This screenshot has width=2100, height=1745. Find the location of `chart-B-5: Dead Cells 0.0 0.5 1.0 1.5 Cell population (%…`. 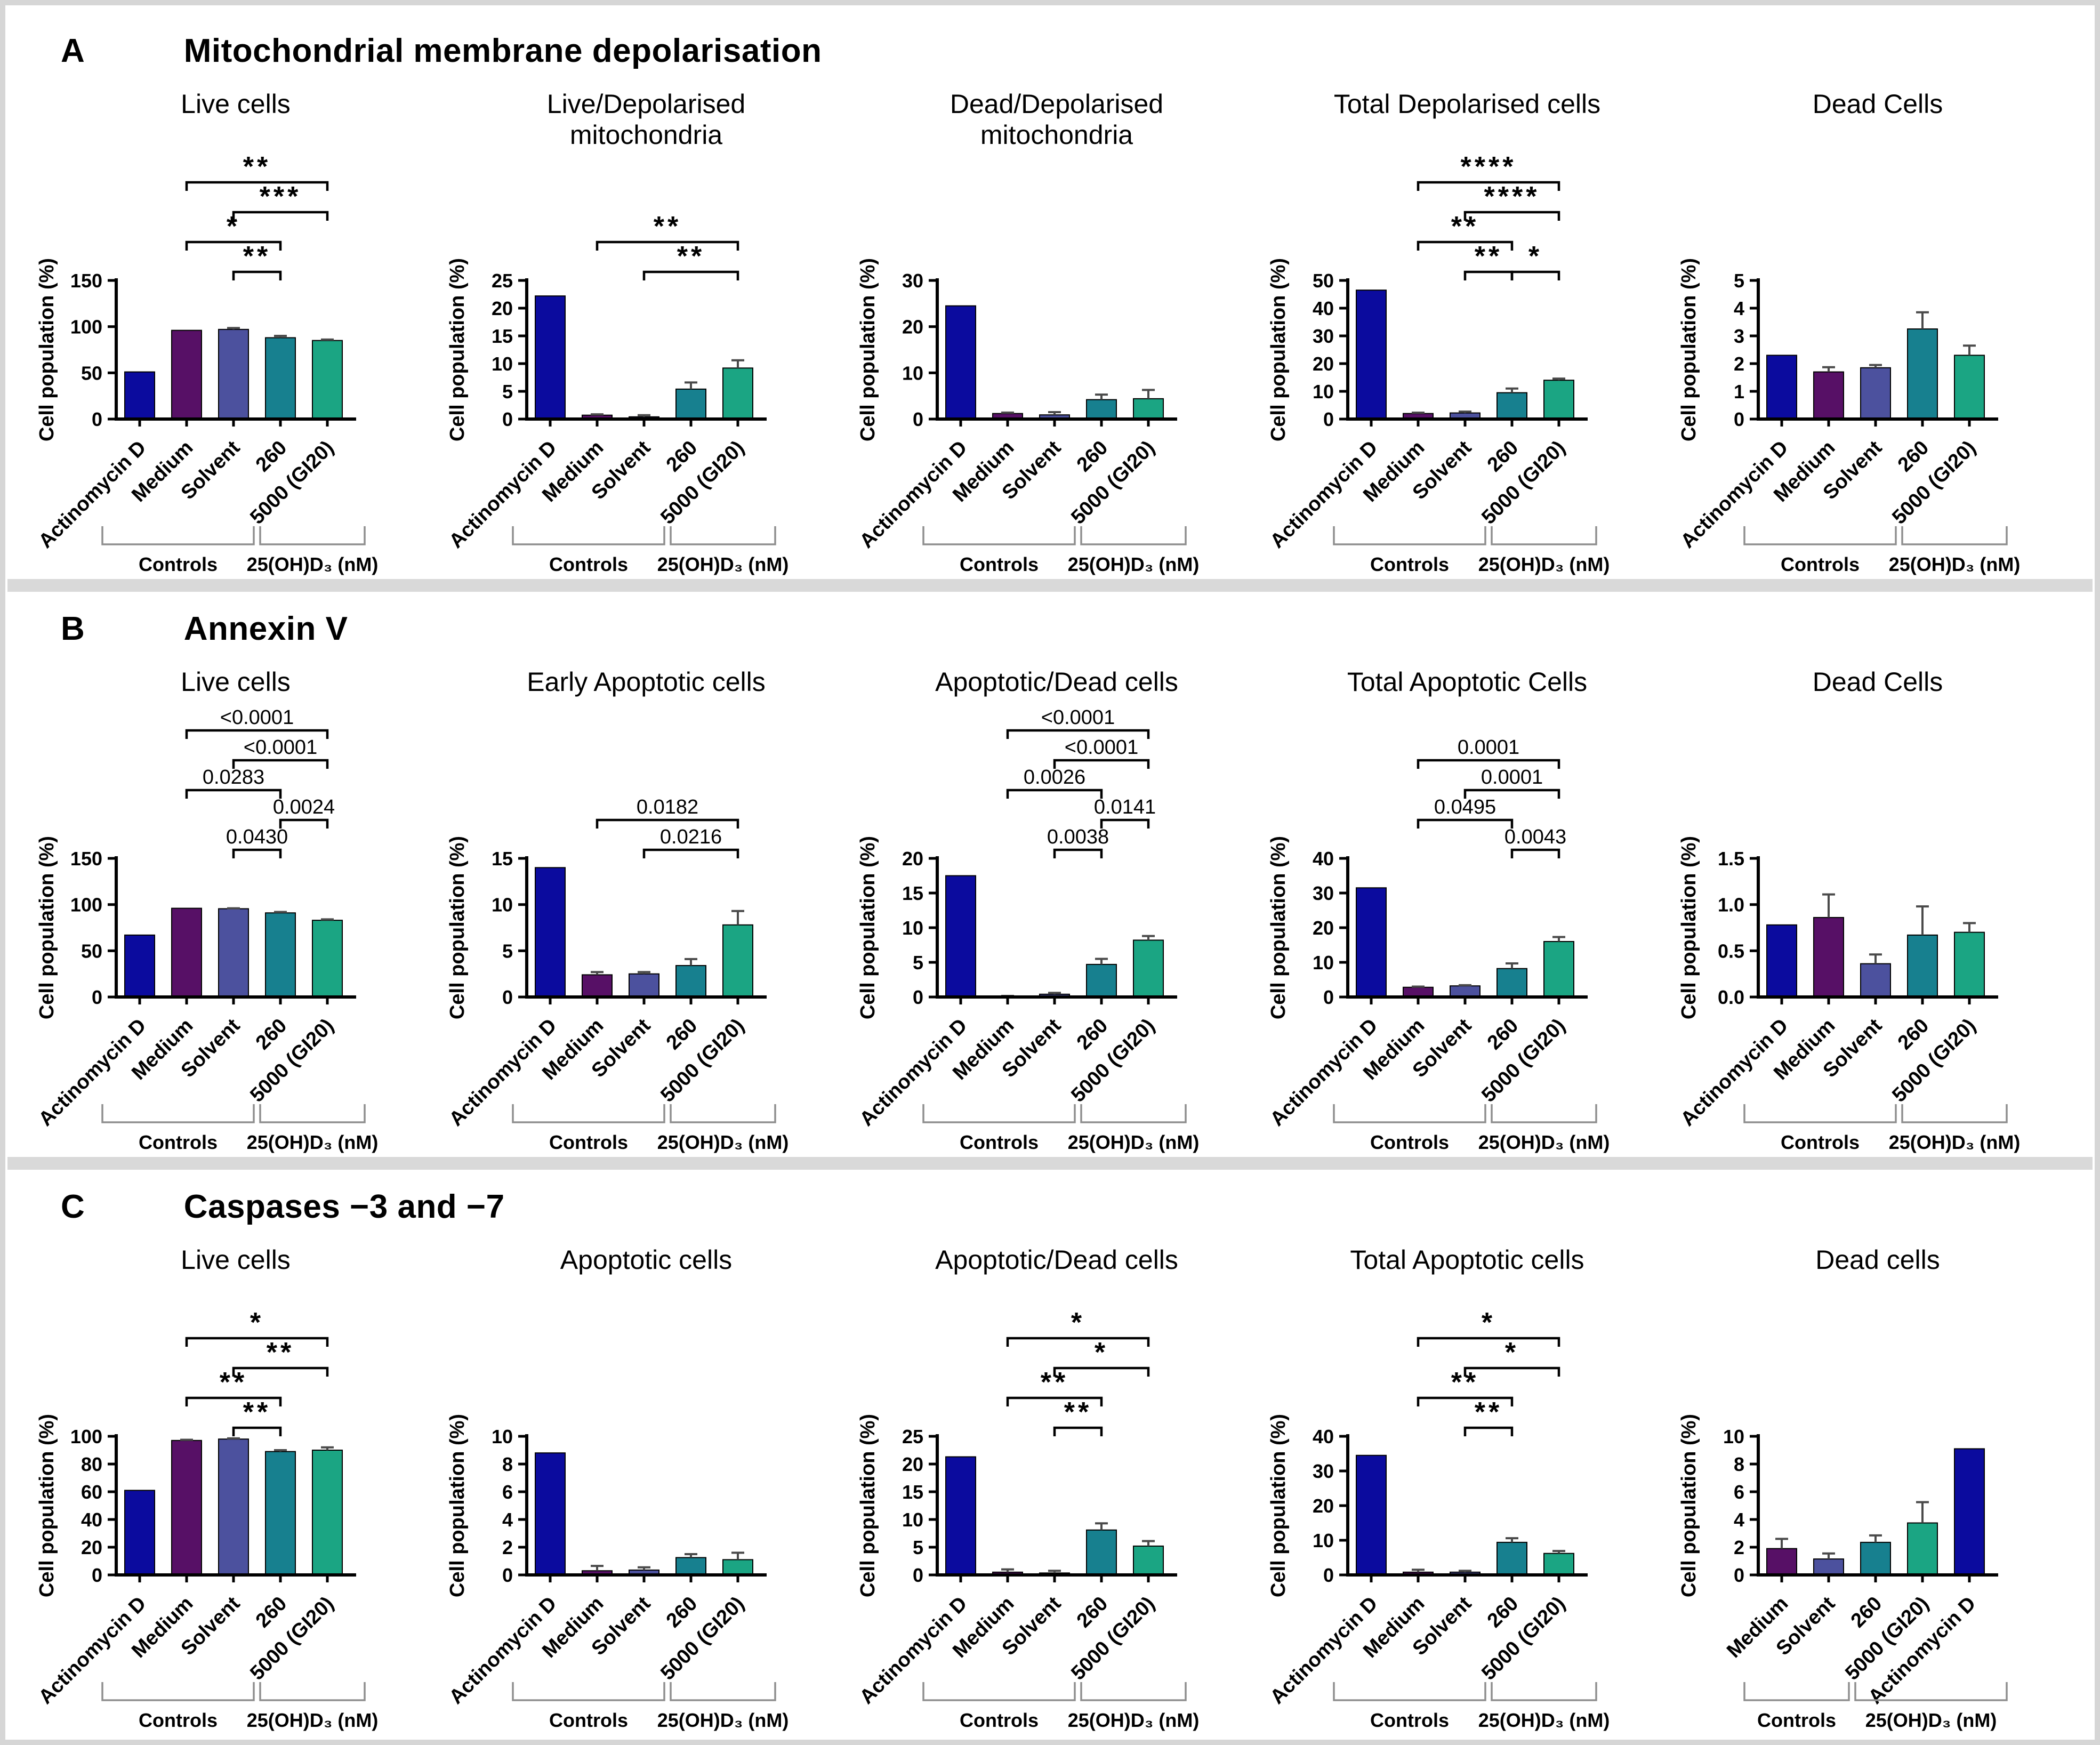

chart-B-5: Dead Cells 0.0 0.5 1.0 1.5 Cell population (%… is located at coordinates (1862, 911).